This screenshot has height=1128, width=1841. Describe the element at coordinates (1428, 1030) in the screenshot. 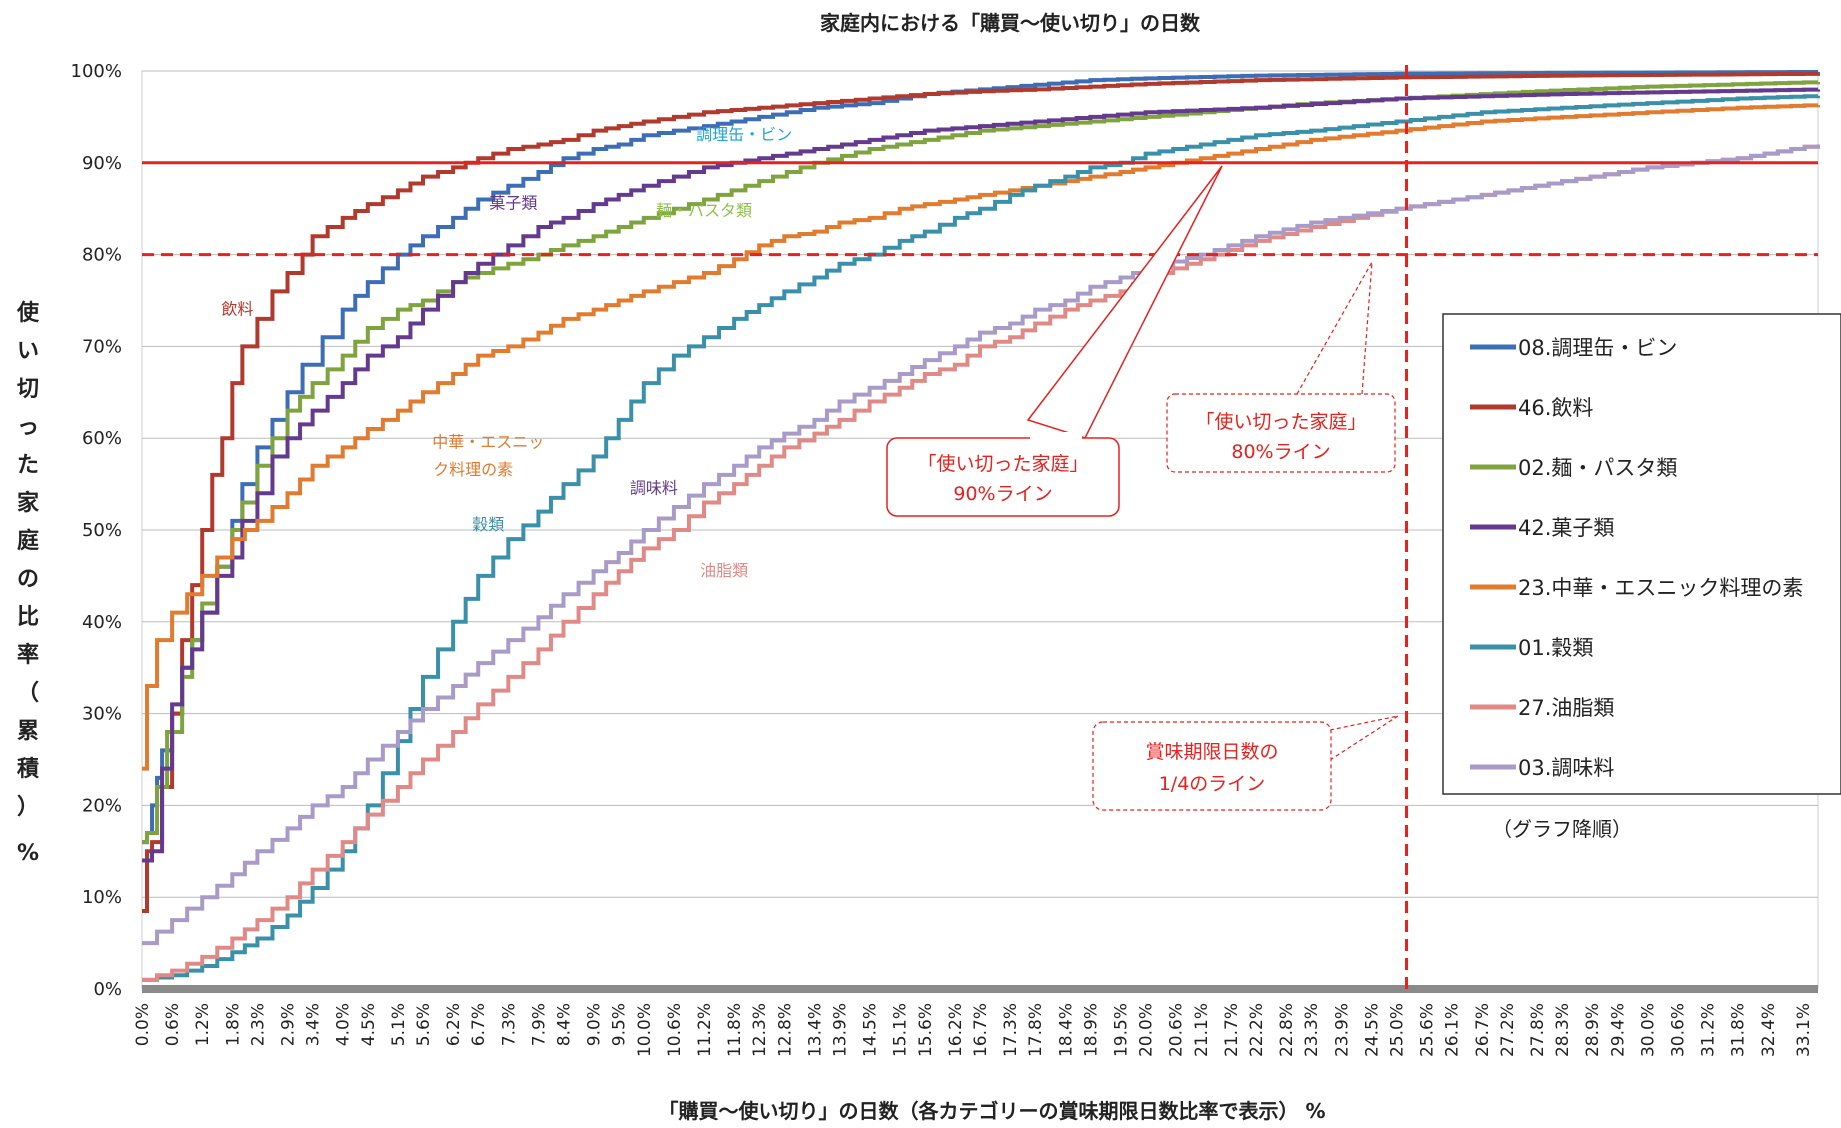

I see `x-tick-label: 25.6%` at that location.